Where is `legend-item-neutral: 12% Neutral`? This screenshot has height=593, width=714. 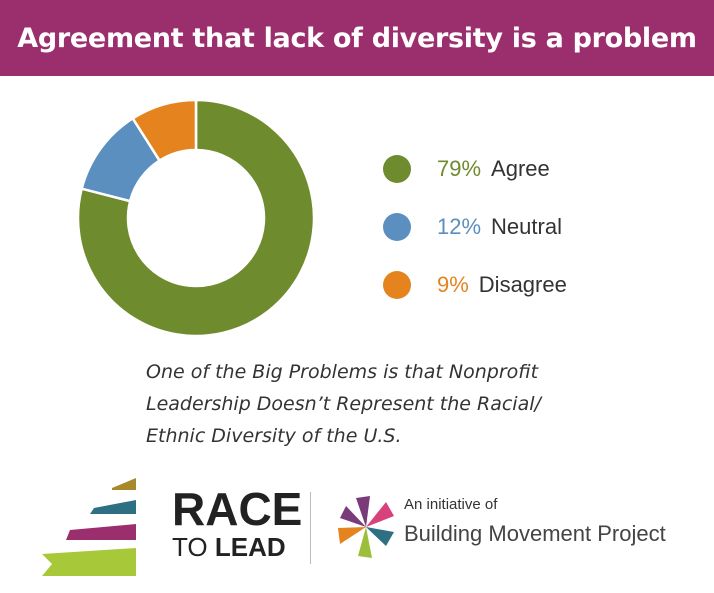 legend-item-neutral: 12% Neutral is located at coordinates (475, 227).